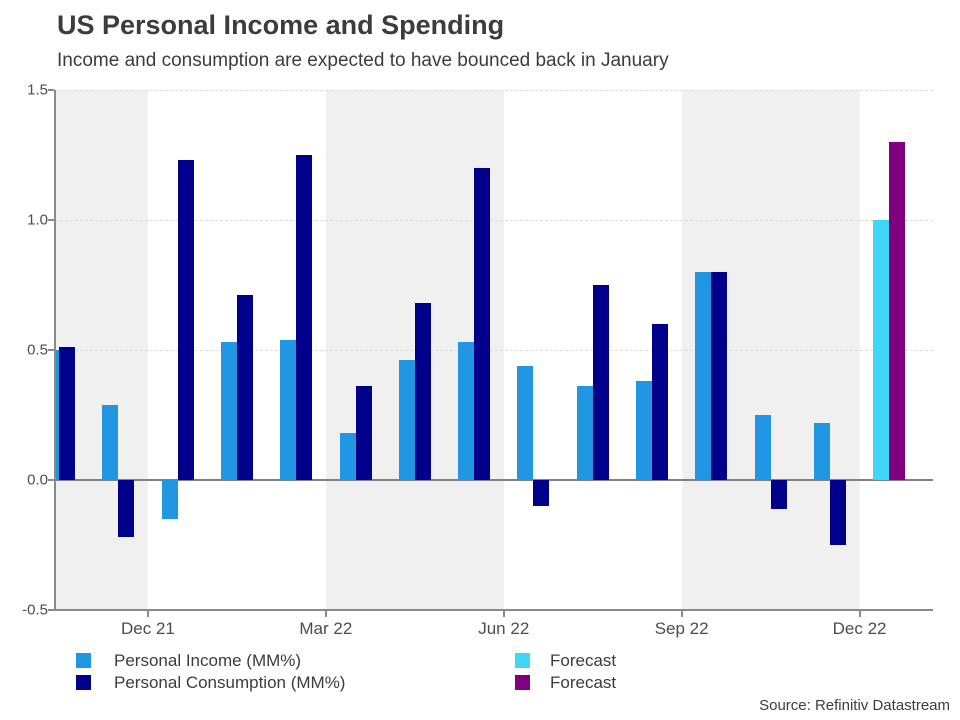  I want to click on legend-label: Personal Consumption (MM%), so click(230, 682).